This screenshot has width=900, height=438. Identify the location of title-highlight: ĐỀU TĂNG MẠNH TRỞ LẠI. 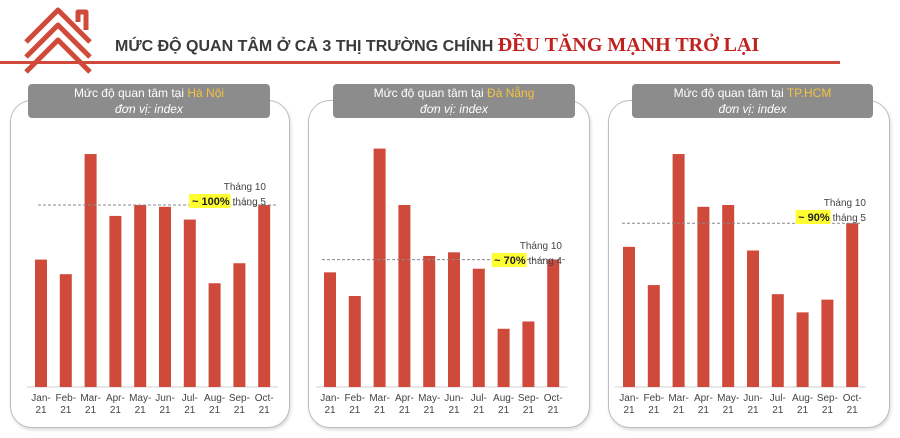
(628, 45).